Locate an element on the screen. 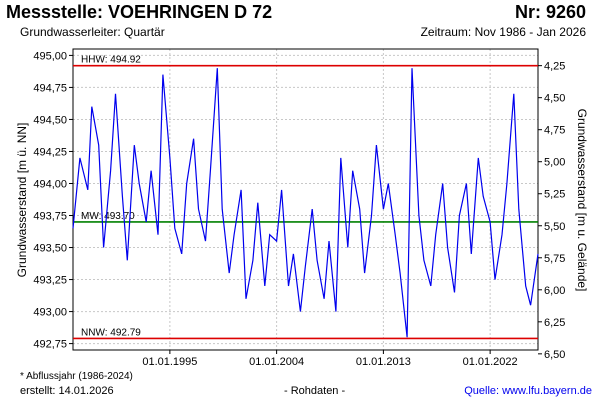  left-tick-label: 493,75 is located at coordinates (50, 217).